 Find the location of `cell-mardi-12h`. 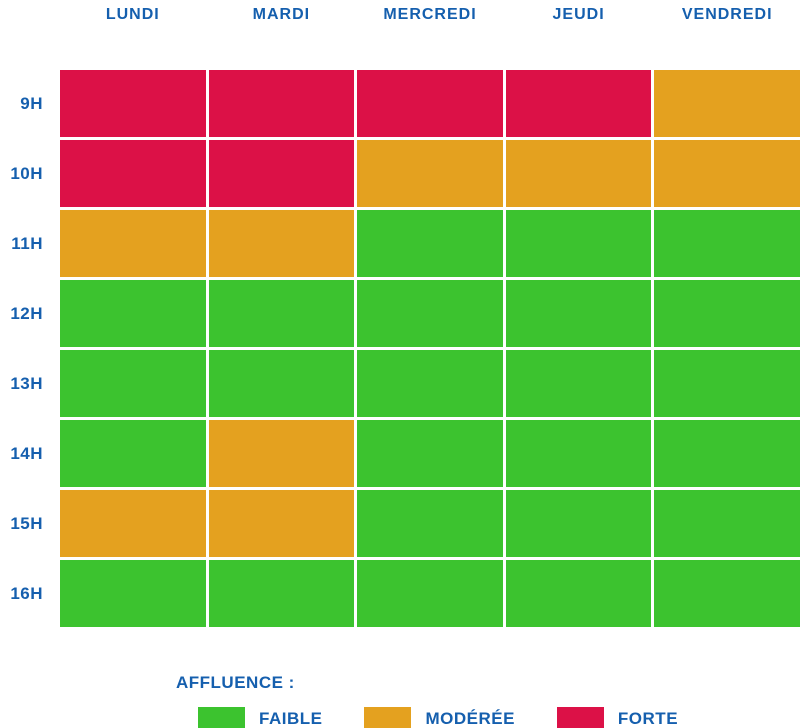

cell-mardi-12h is located at coordinates (281, 313).